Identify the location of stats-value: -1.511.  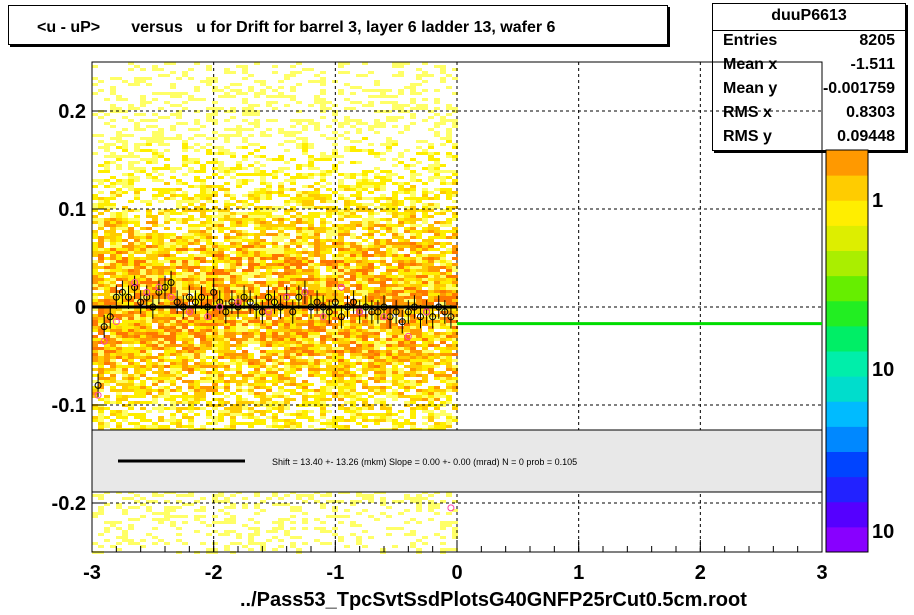
(872, 64).